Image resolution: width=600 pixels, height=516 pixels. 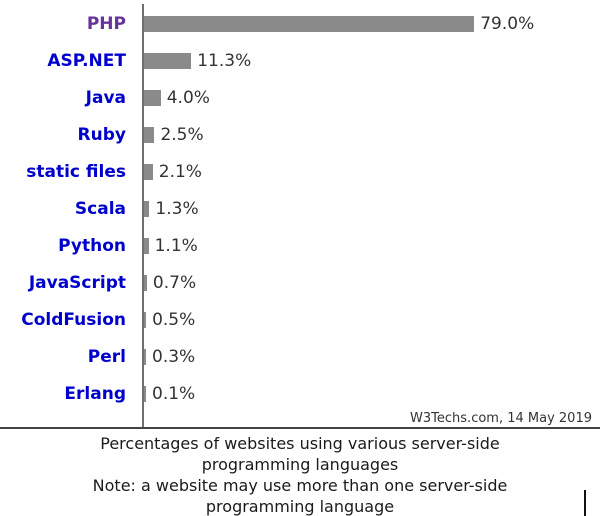 What do you see at coordinates (367, 357) in the screenshot?
I see `row-plot-area: 0.3%` at bounding box center [367, 357].